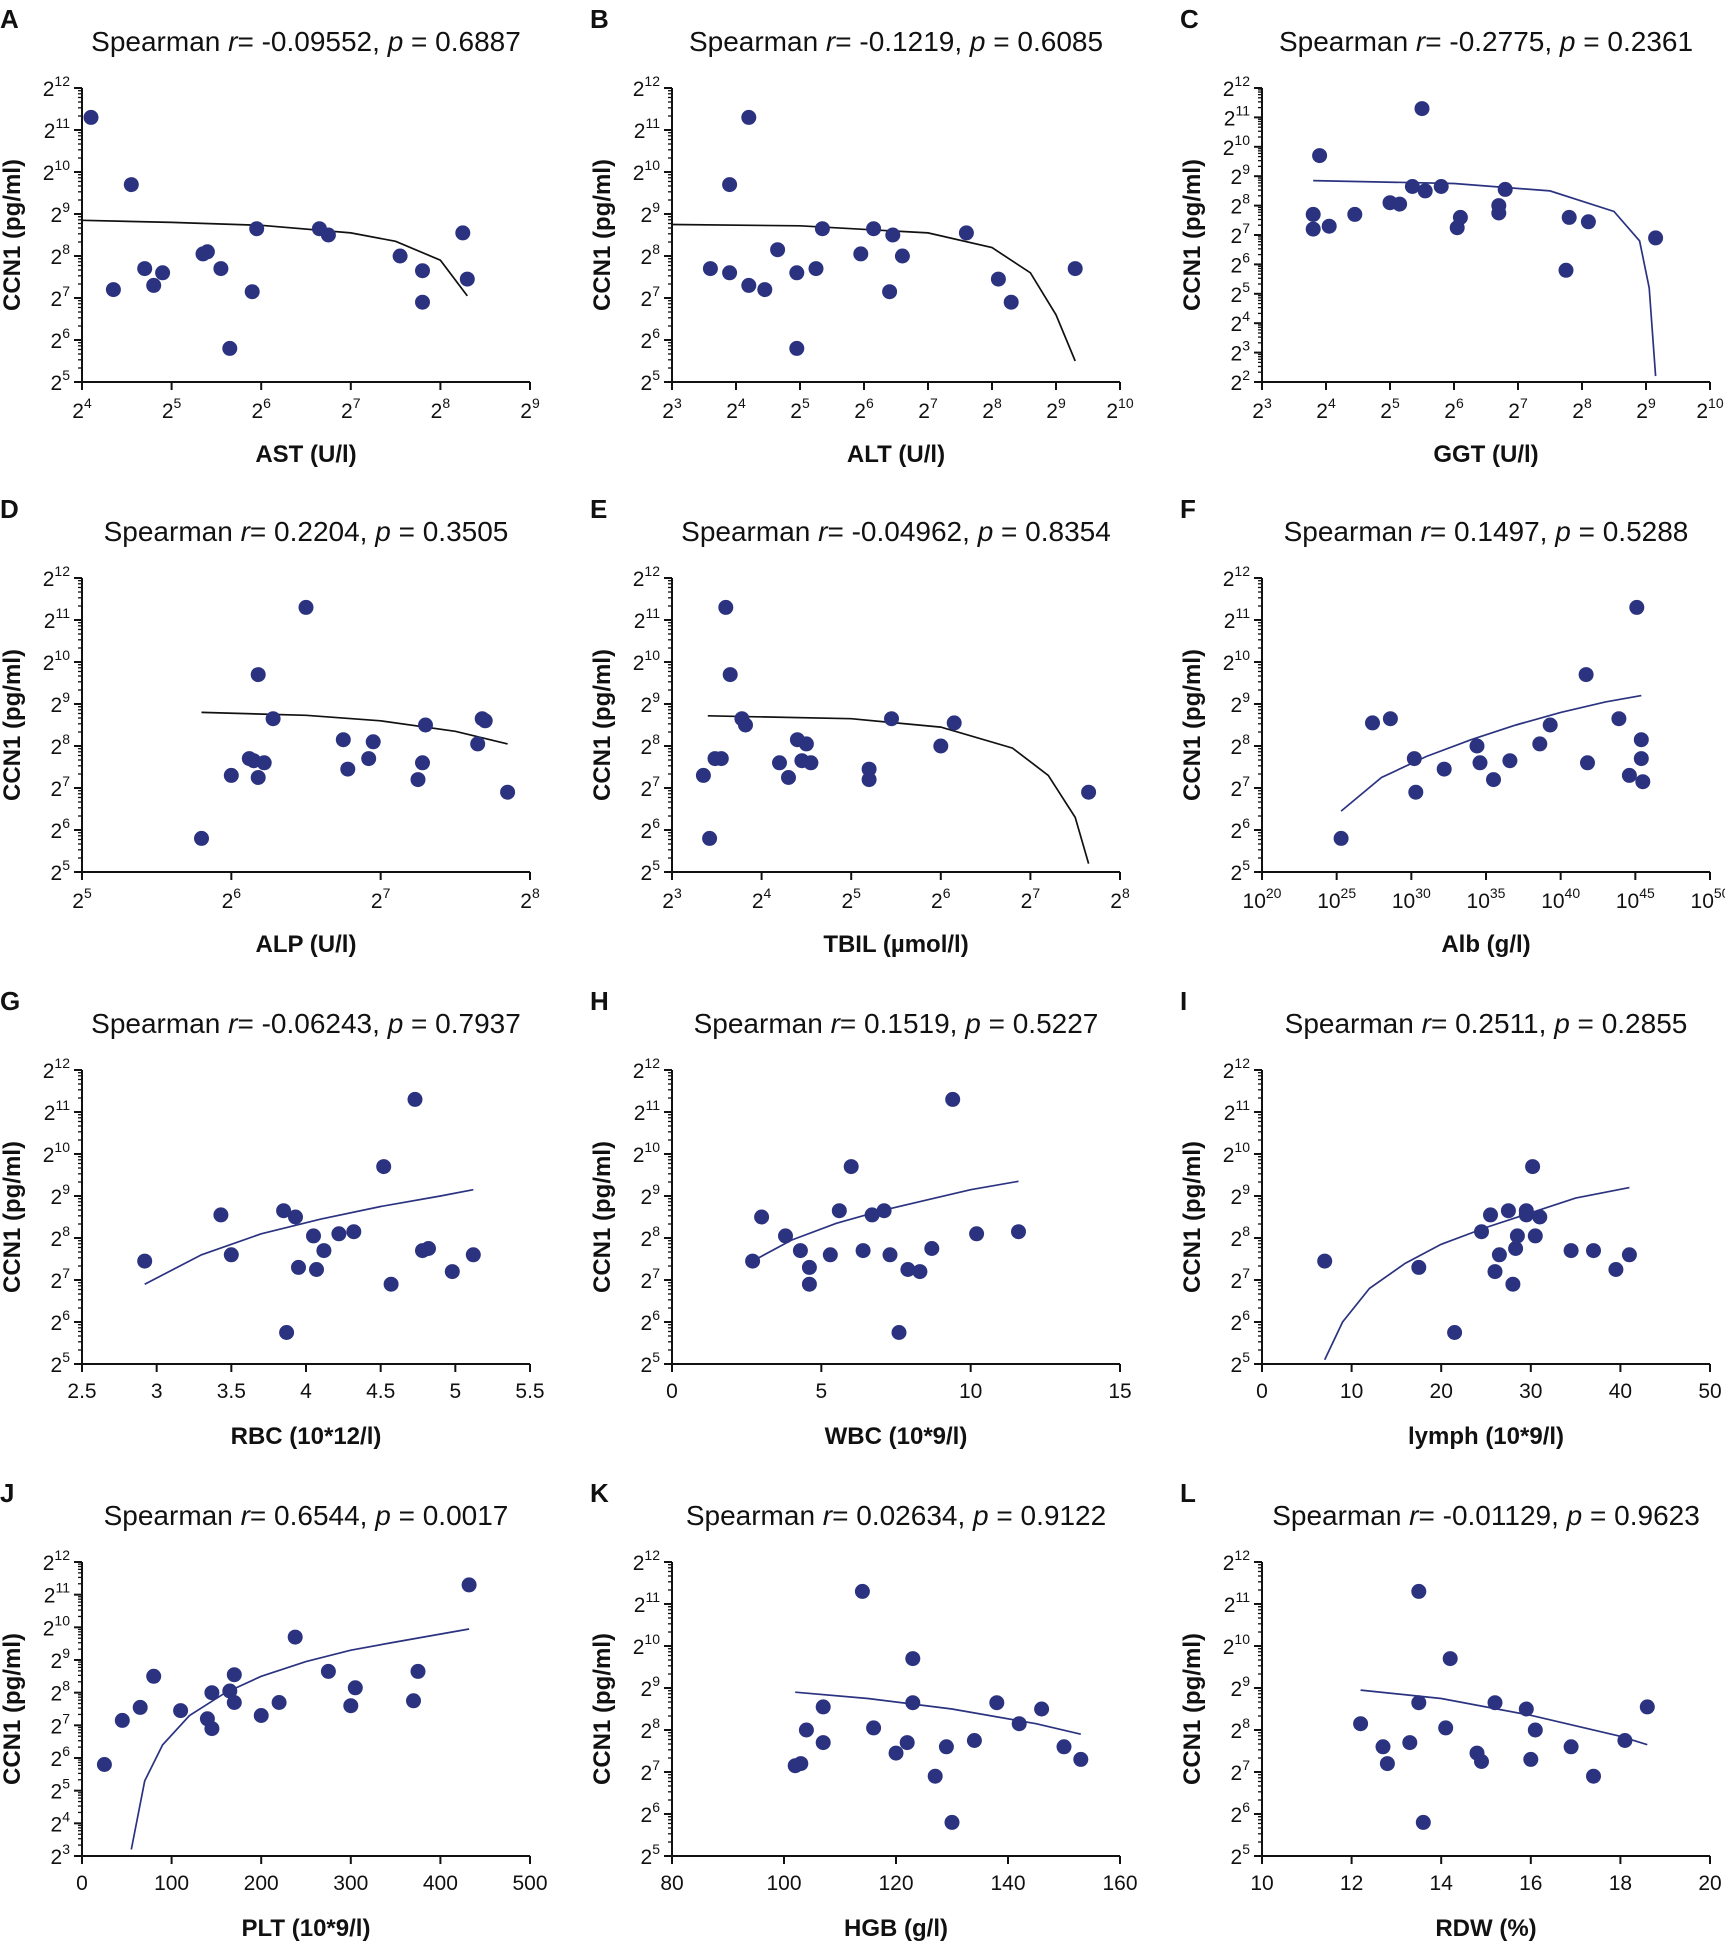  Describe the element at coordinates (61, 1855) in the screenshot. I see `y-tick-label: 23` at that location.